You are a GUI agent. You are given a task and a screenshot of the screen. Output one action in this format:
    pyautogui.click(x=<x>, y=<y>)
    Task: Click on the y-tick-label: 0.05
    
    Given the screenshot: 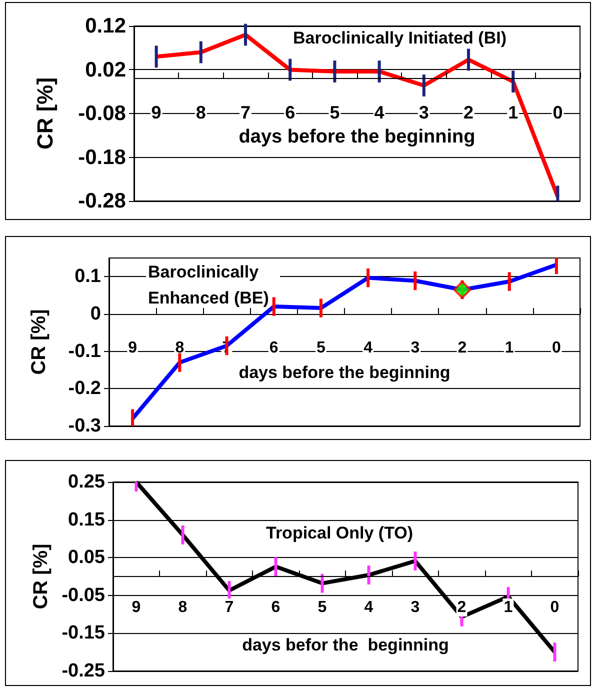 What is the action you would take?
    pyautogui.click(x=87, y=557)
    